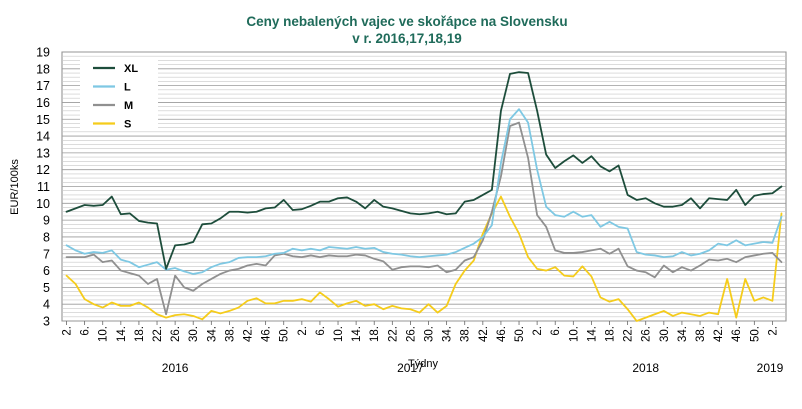 Image resolution: width=802 pixels, height=409 pixels. I want to click on y-axis-label: EUR/100ks, so click(15, 187).